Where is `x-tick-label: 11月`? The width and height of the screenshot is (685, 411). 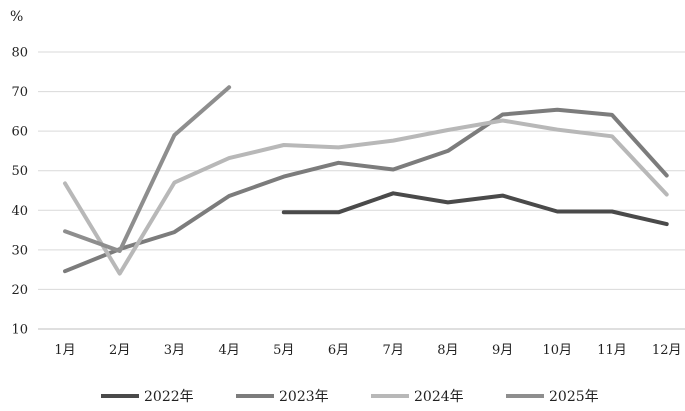 x-tick-label: 11月 is located at coordinates (612, 350).